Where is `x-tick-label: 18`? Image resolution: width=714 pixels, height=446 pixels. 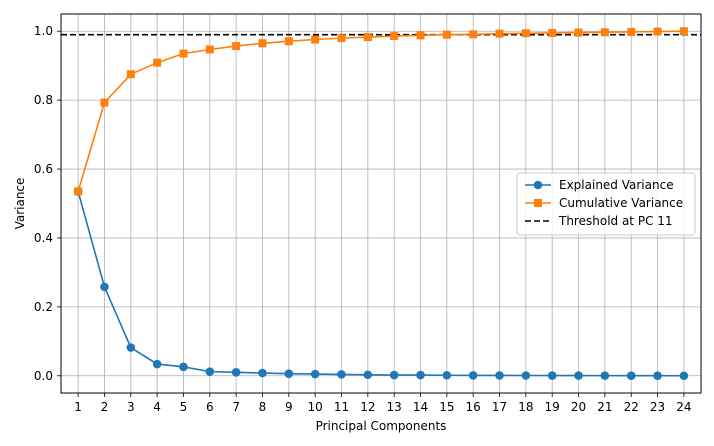 x-tick-label: 18 is located at coordinates (525, 407).